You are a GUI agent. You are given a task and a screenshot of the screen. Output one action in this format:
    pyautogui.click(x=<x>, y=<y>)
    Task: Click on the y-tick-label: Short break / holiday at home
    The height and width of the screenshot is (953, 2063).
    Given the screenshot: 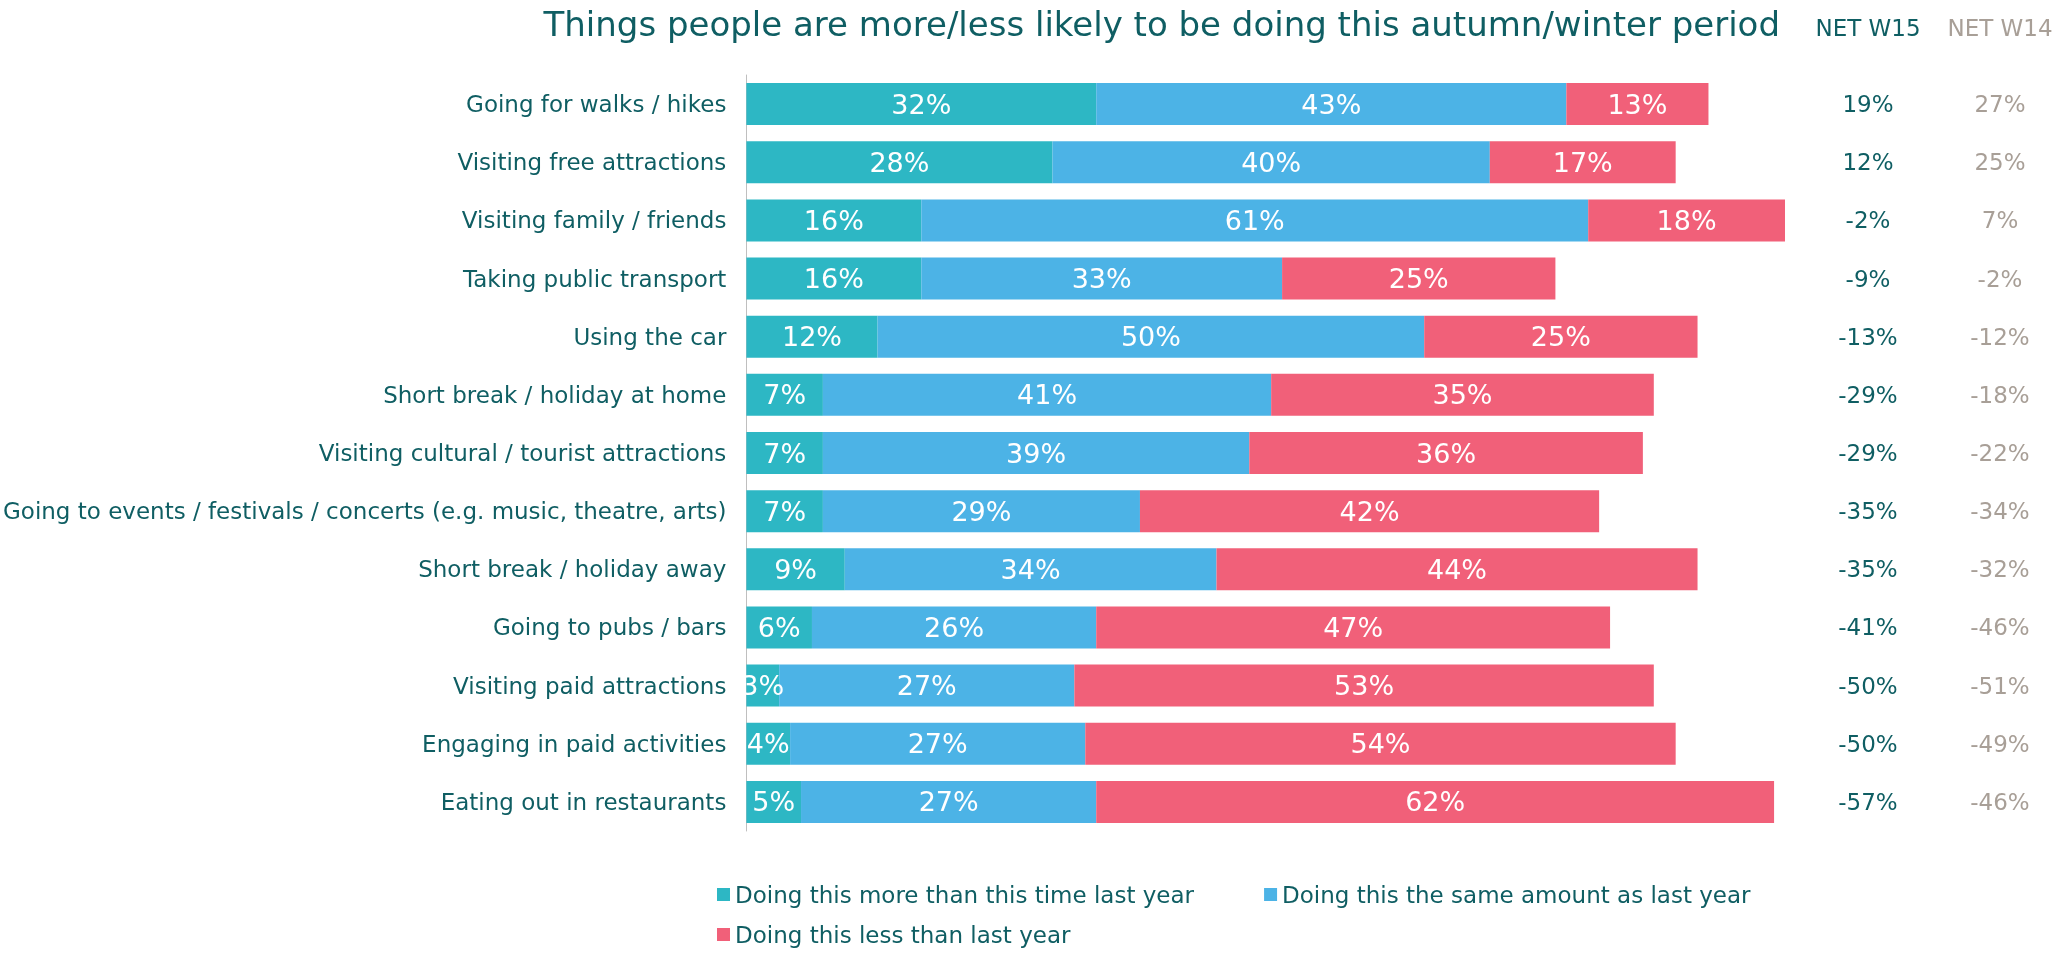 What is the action you would take?
    pyautogui.click(x=555, y=394)
    